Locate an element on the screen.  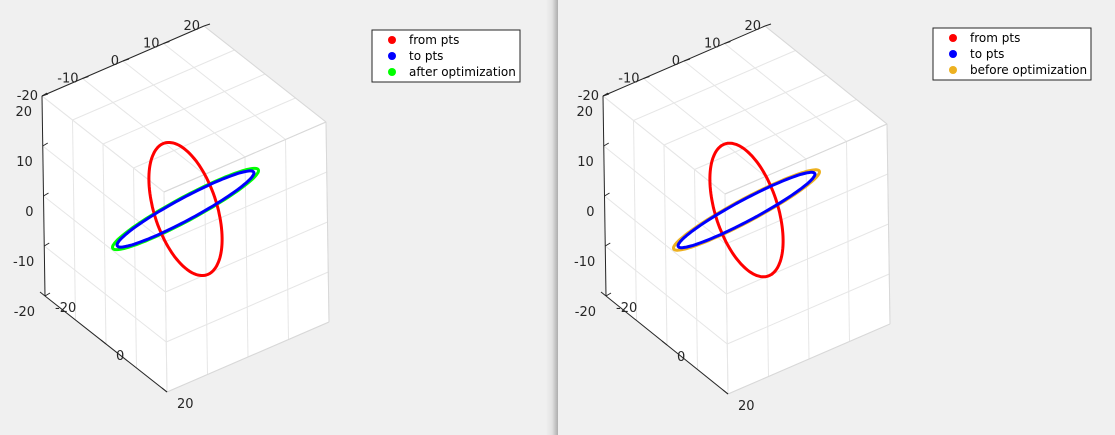
window-divider is located at coordinates (552, 217).